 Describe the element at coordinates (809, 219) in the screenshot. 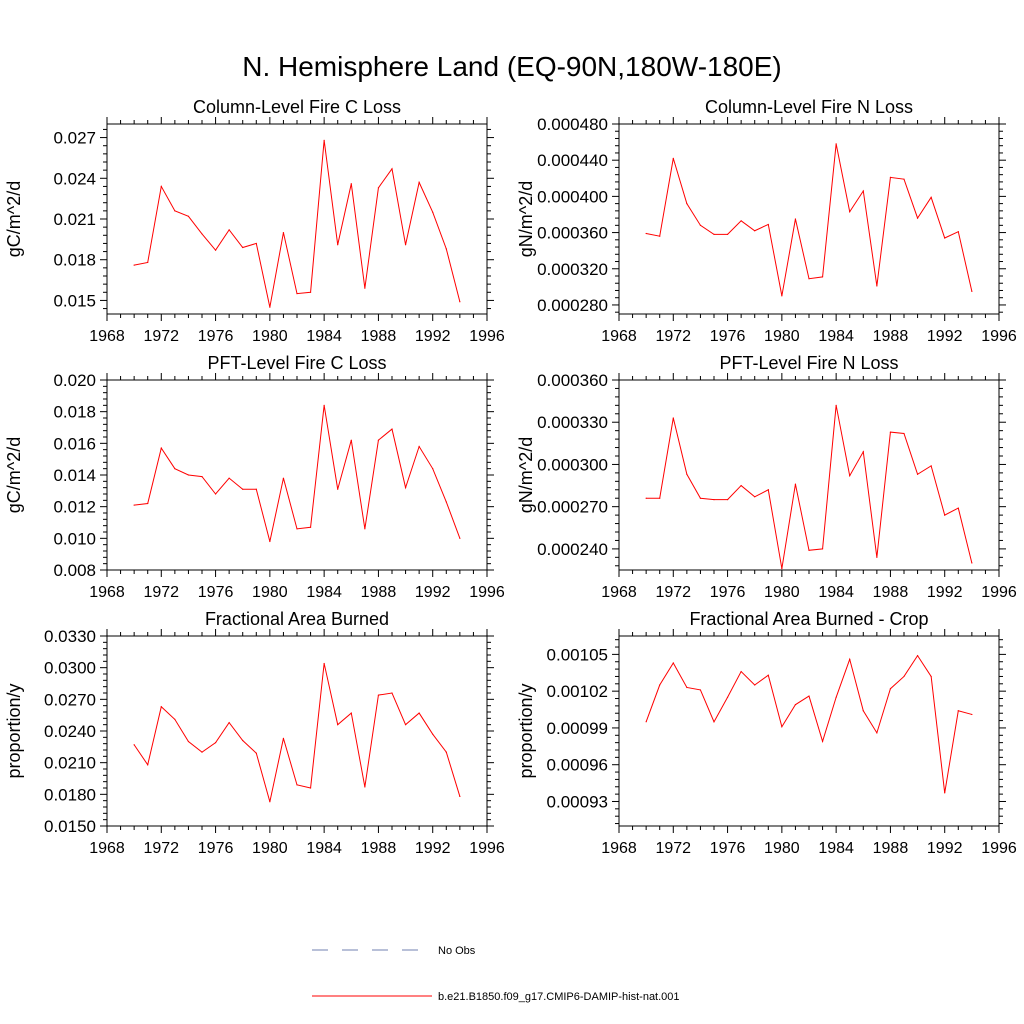

I see `chart-column-level-fire-n-loss-series-line` at that location.